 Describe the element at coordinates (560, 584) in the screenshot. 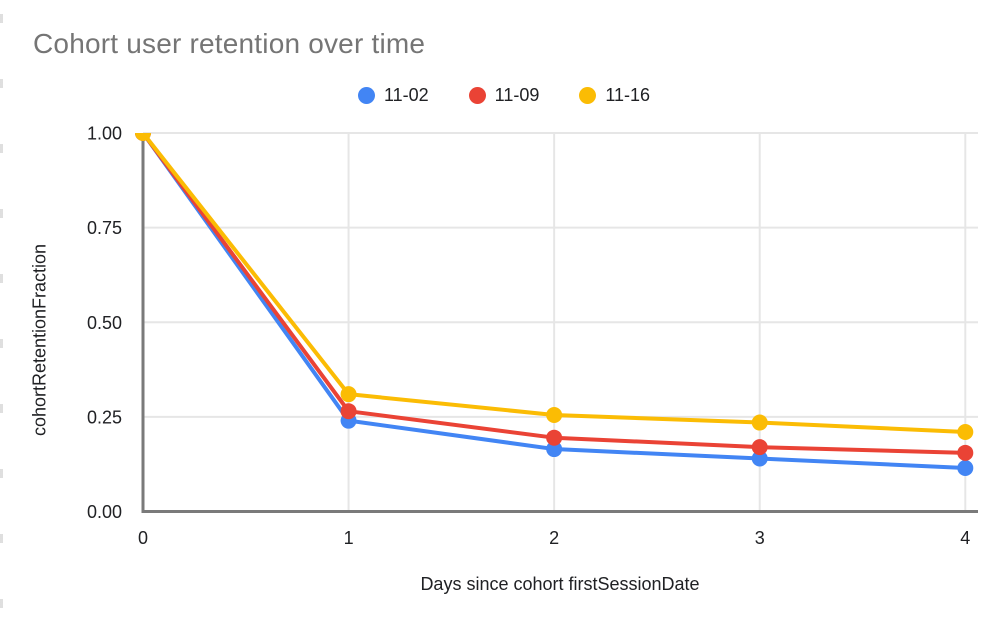

I see `x-axis-title: Days since cohort firstSessionDate` at that location.